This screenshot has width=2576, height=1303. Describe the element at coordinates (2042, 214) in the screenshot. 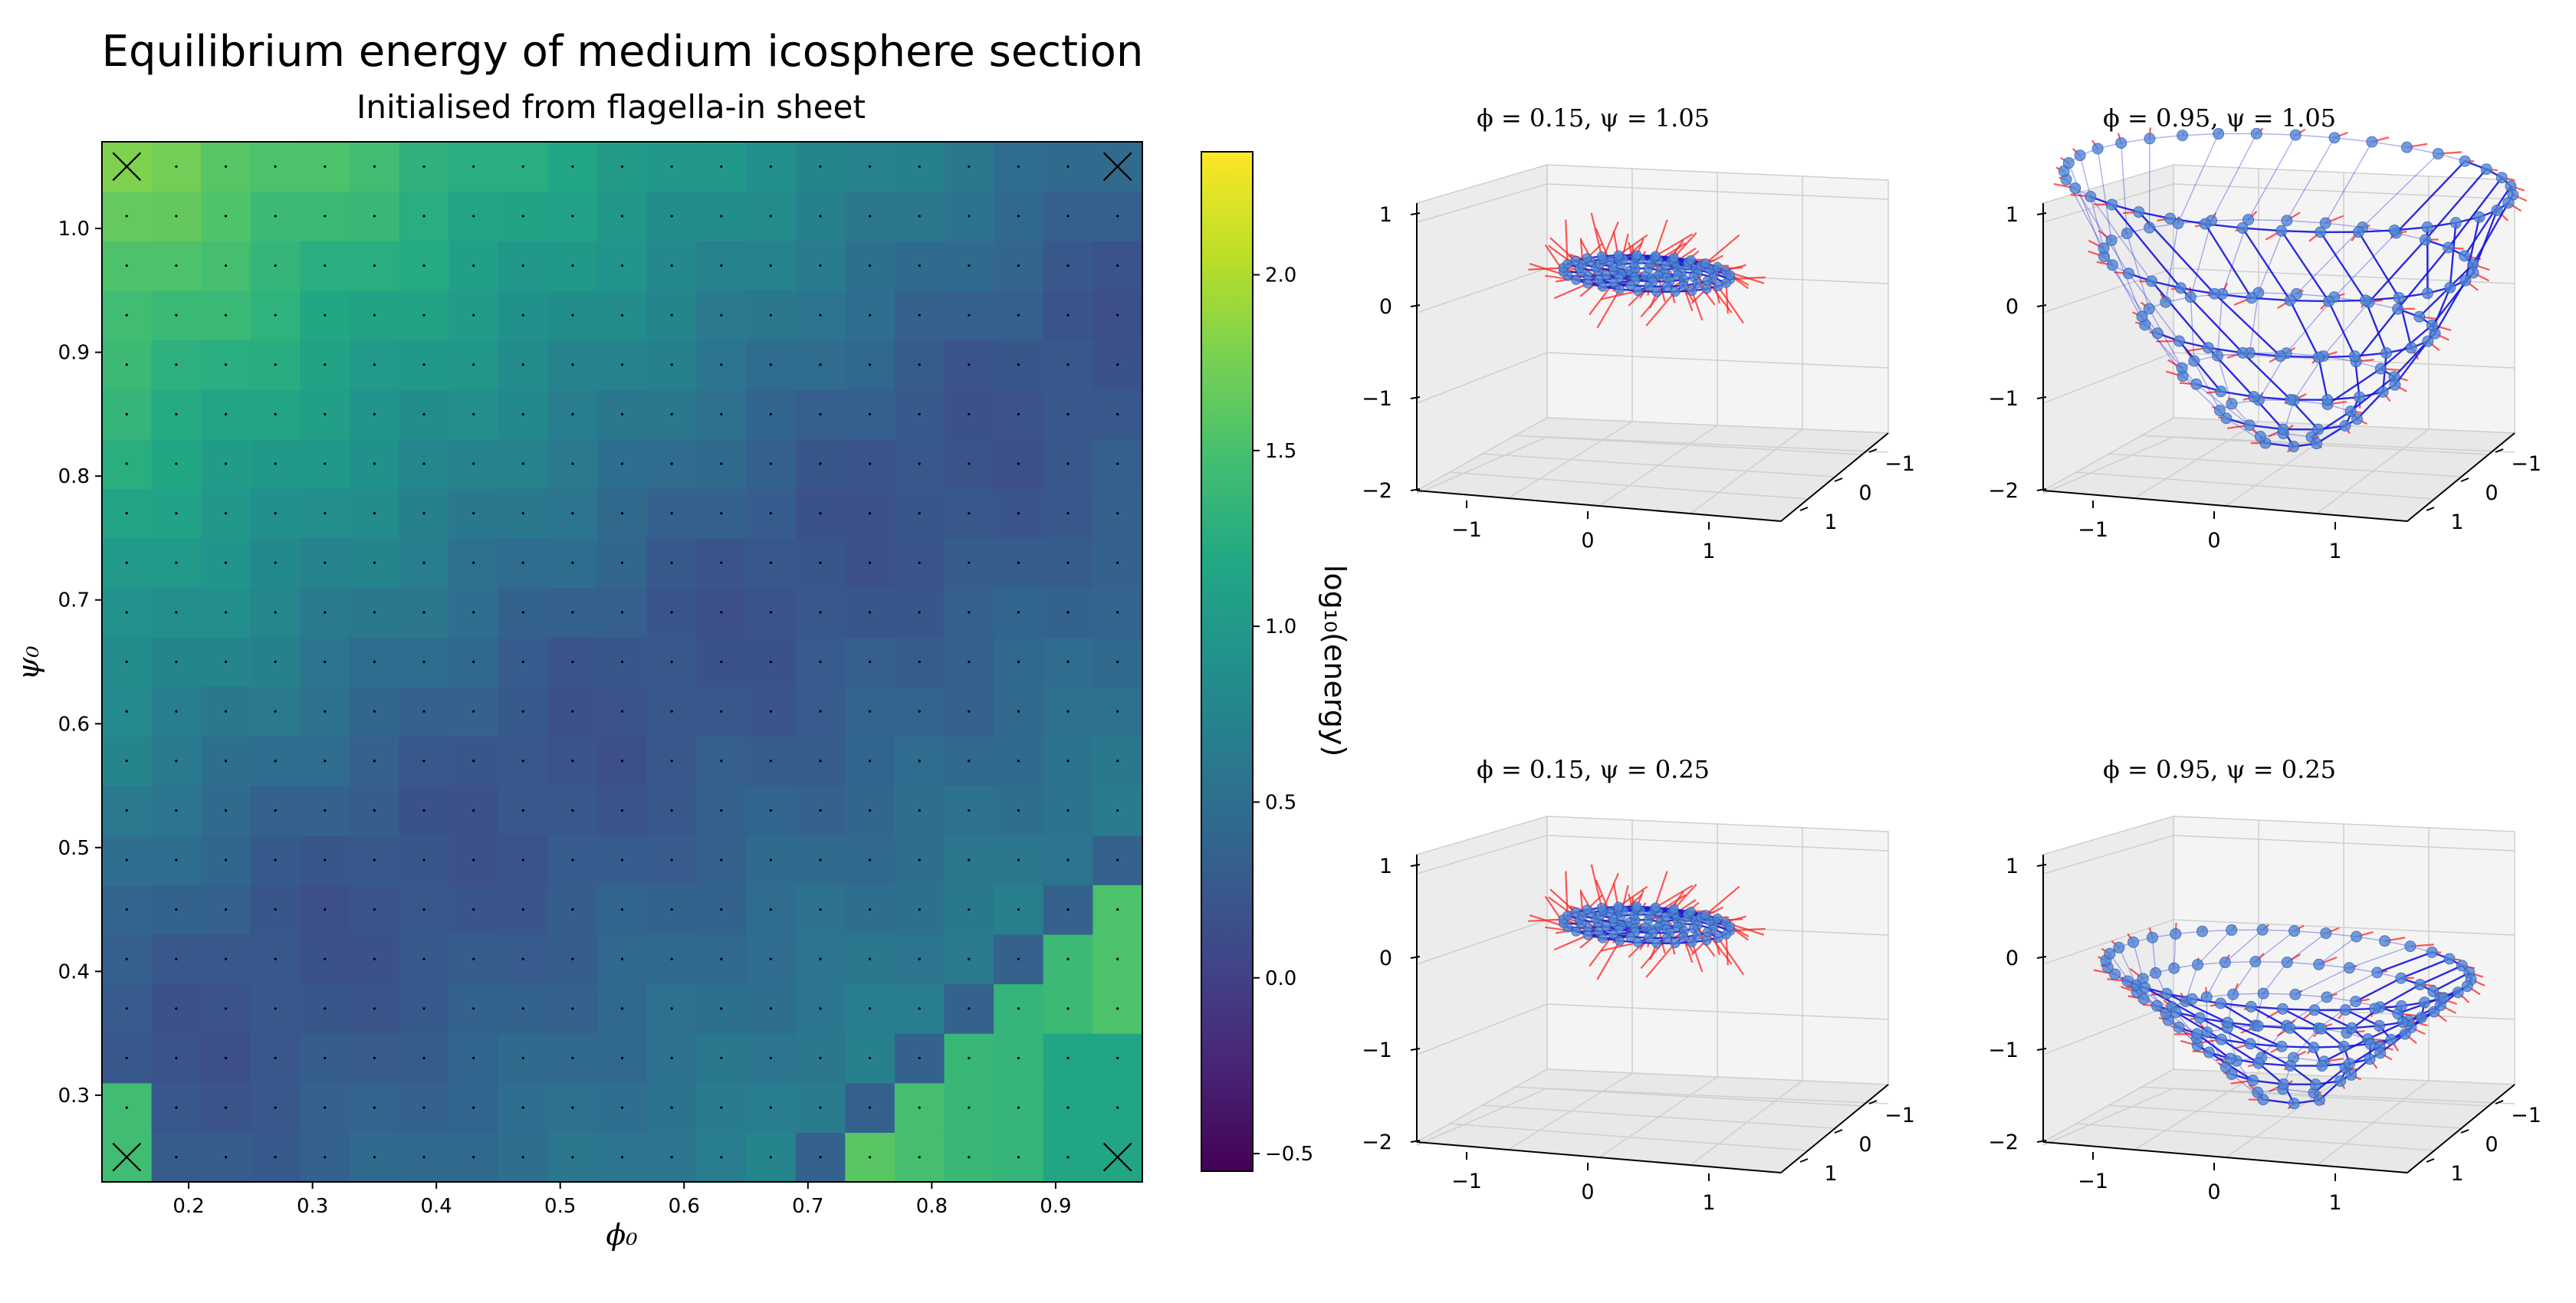

I see `z-tick-mark` at that location.